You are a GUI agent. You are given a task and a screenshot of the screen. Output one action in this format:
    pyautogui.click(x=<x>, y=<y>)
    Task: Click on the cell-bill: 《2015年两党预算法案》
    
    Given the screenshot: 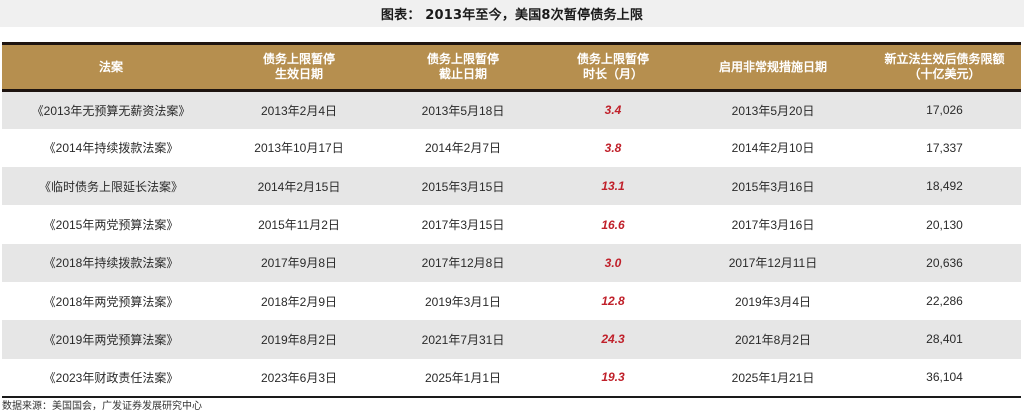 What is the action you would take?
    pyautogui.click(x=111, y=225)
    